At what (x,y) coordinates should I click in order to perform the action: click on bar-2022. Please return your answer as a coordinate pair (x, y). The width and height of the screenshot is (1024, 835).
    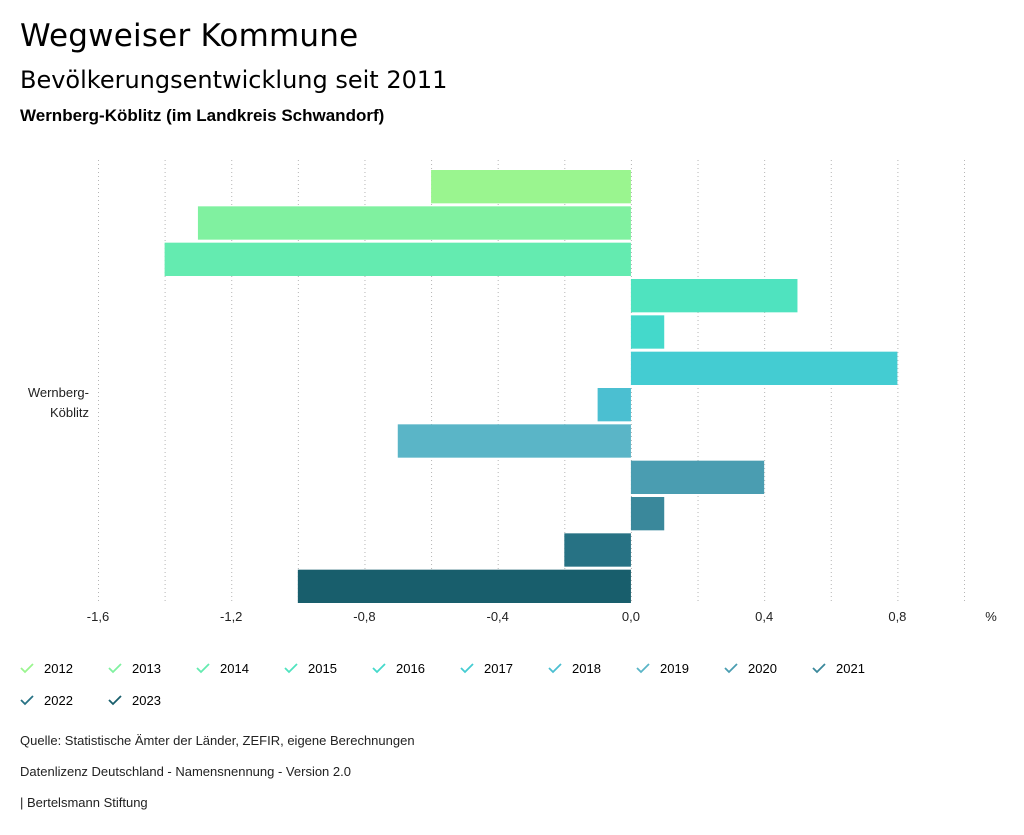
    Looking at the image, I should click on (597, 550).